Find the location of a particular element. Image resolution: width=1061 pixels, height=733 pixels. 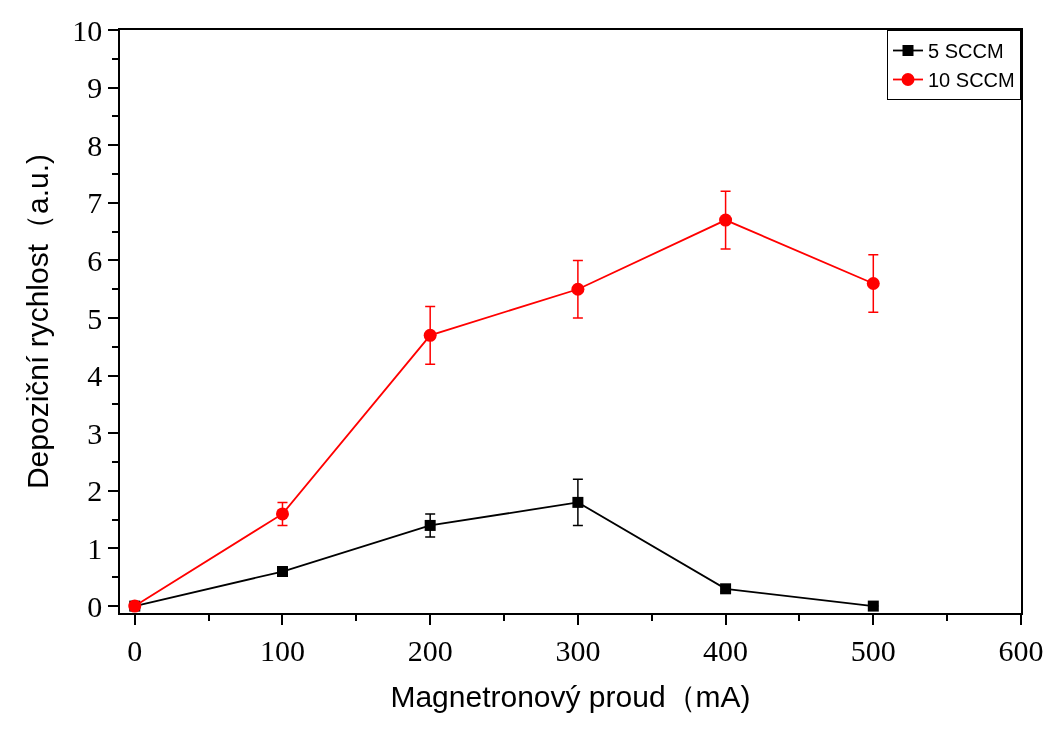

y-tick-label: 7 is located at coordinates (95, 203).